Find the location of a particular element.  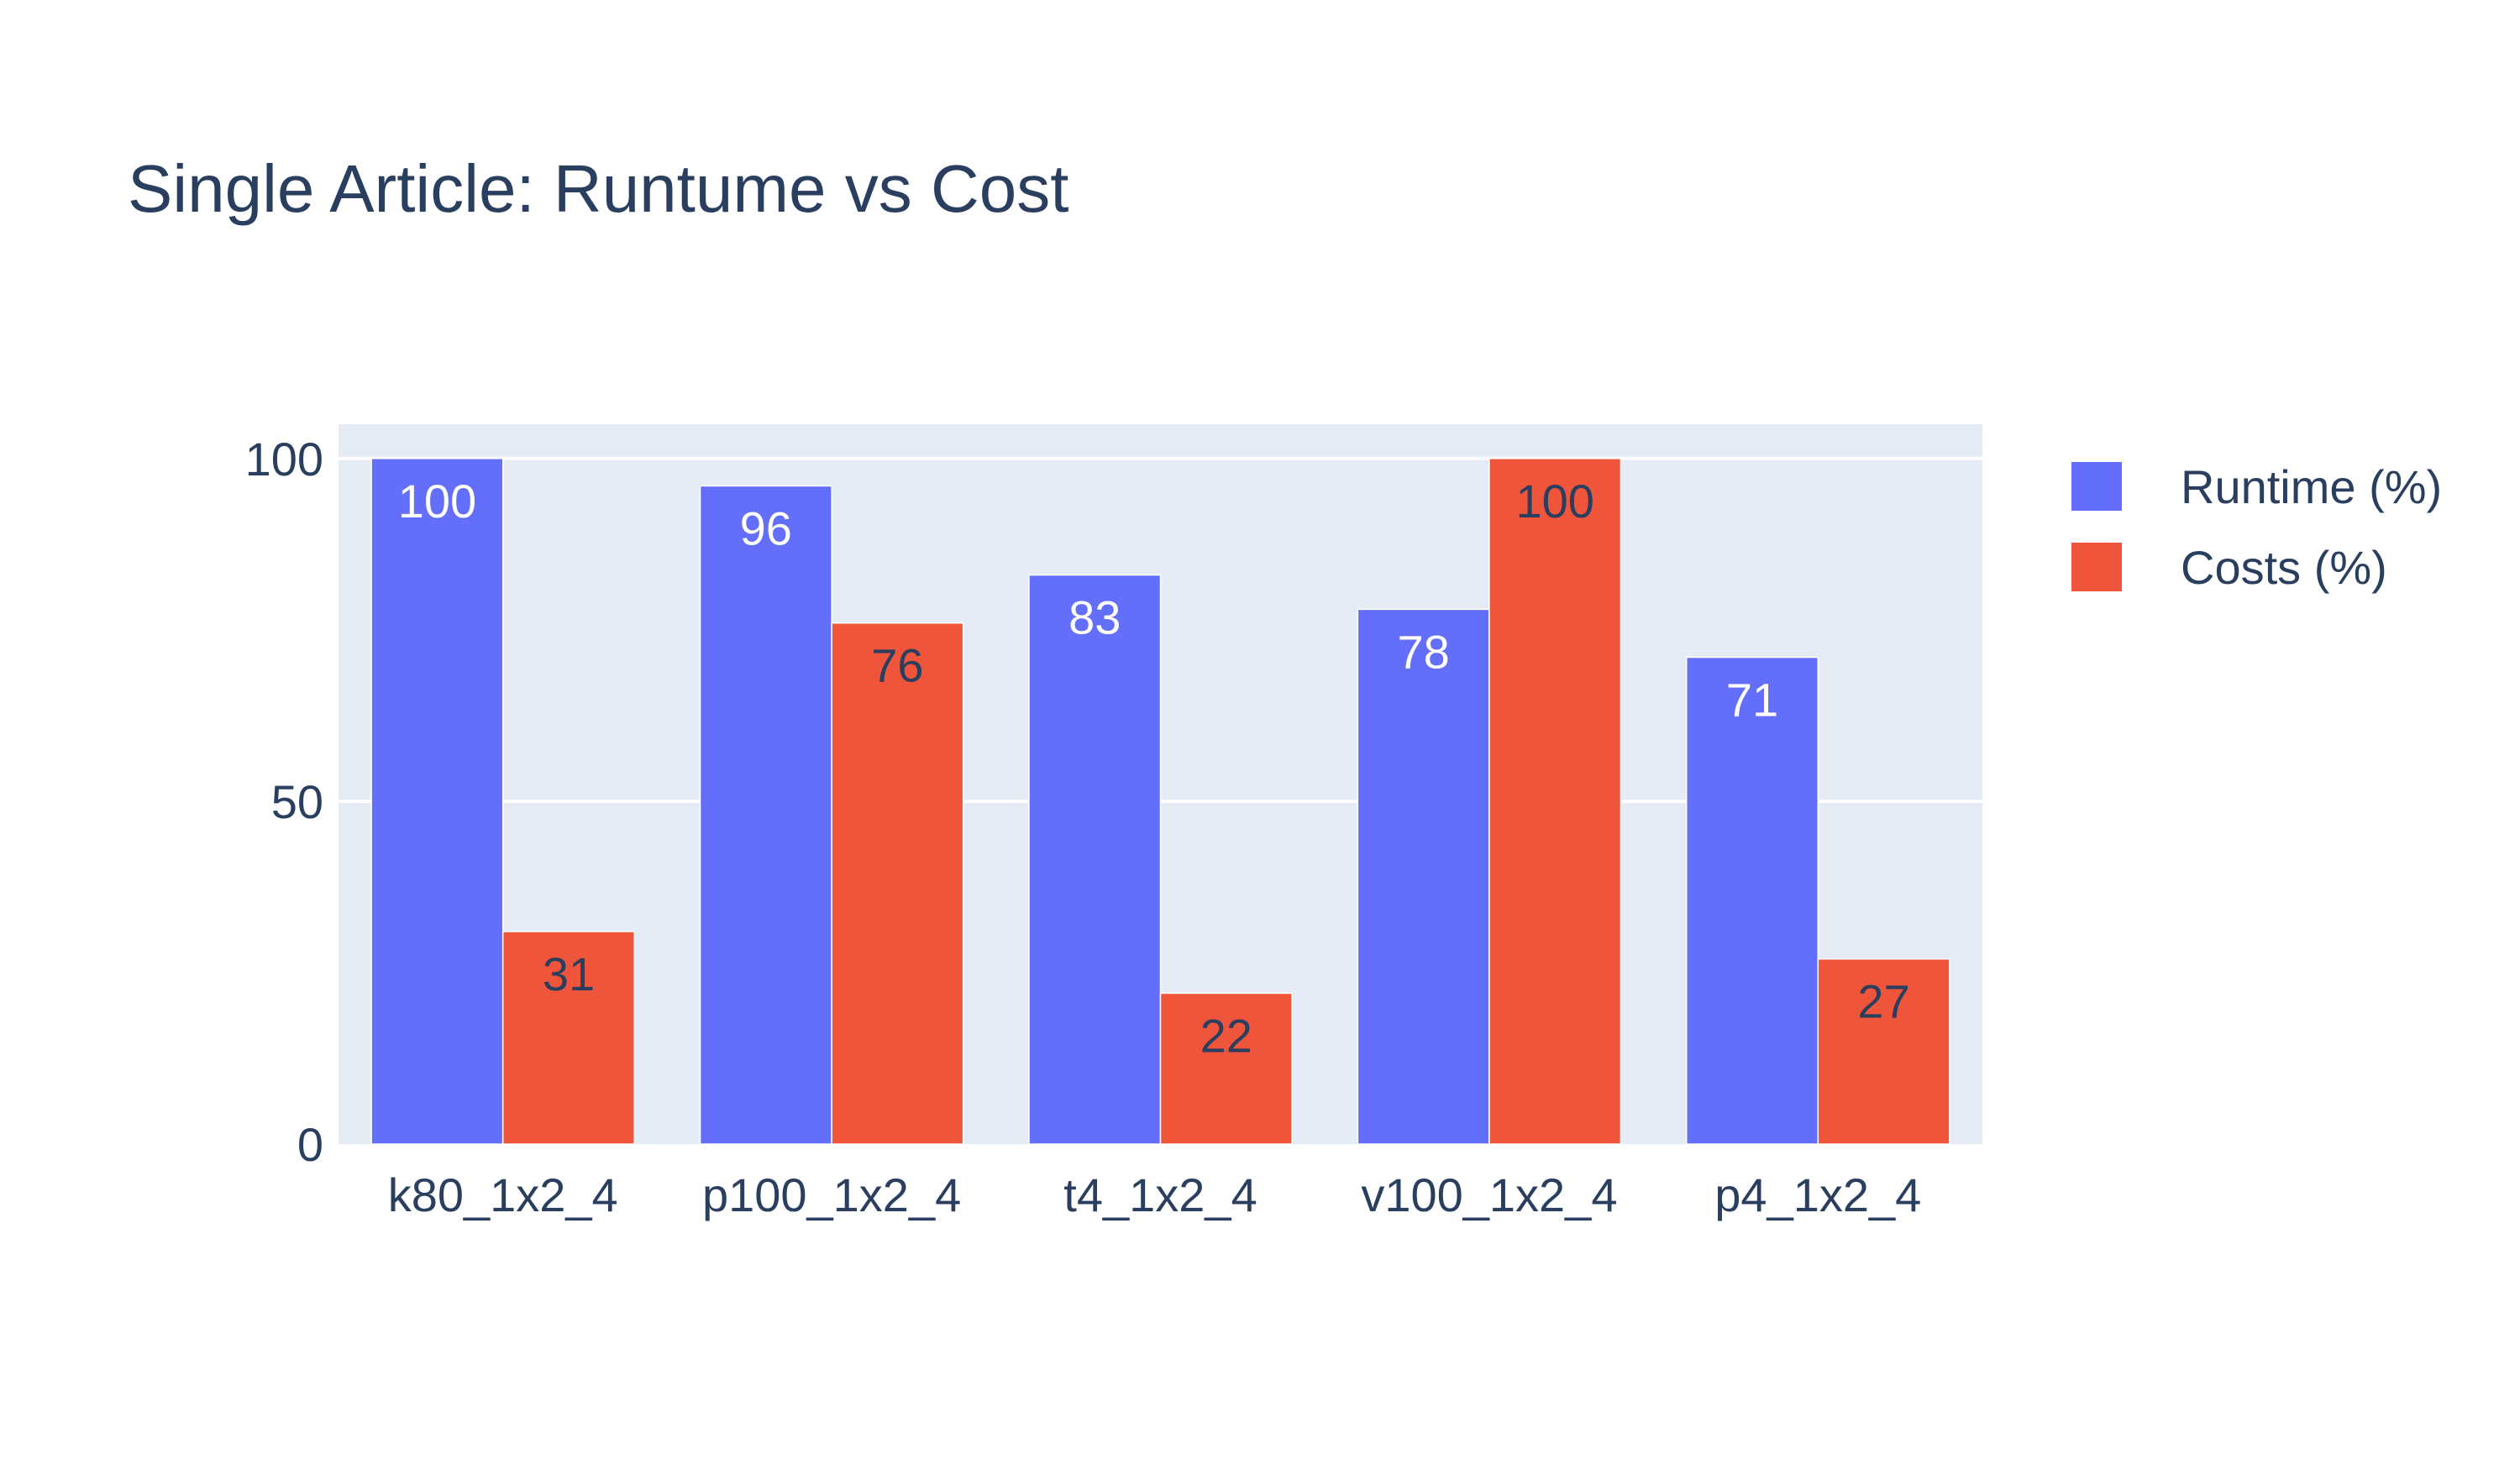

x-tick-label: t4_1x2_4 is located at coordinates (1160, 1194).